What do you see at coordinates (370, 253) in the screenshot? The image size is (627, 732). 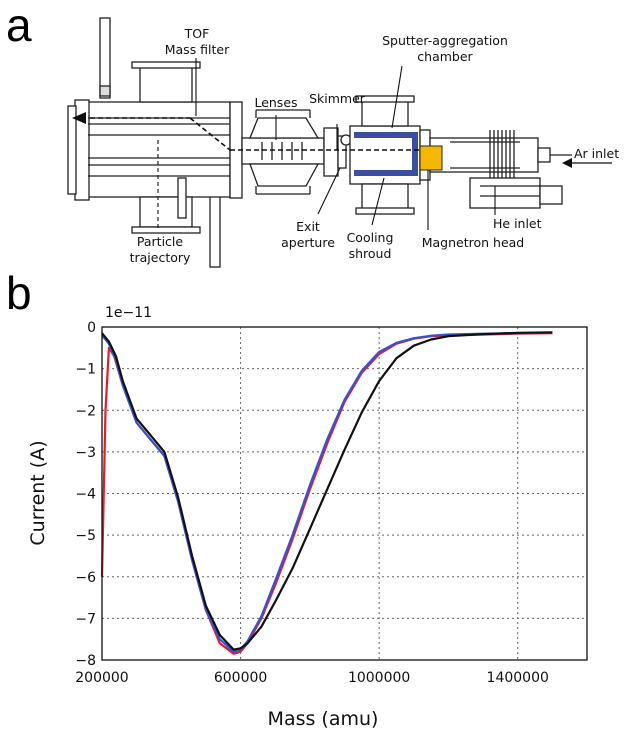 I see `label-shroud: shroud` at bounding box center [370, 253].